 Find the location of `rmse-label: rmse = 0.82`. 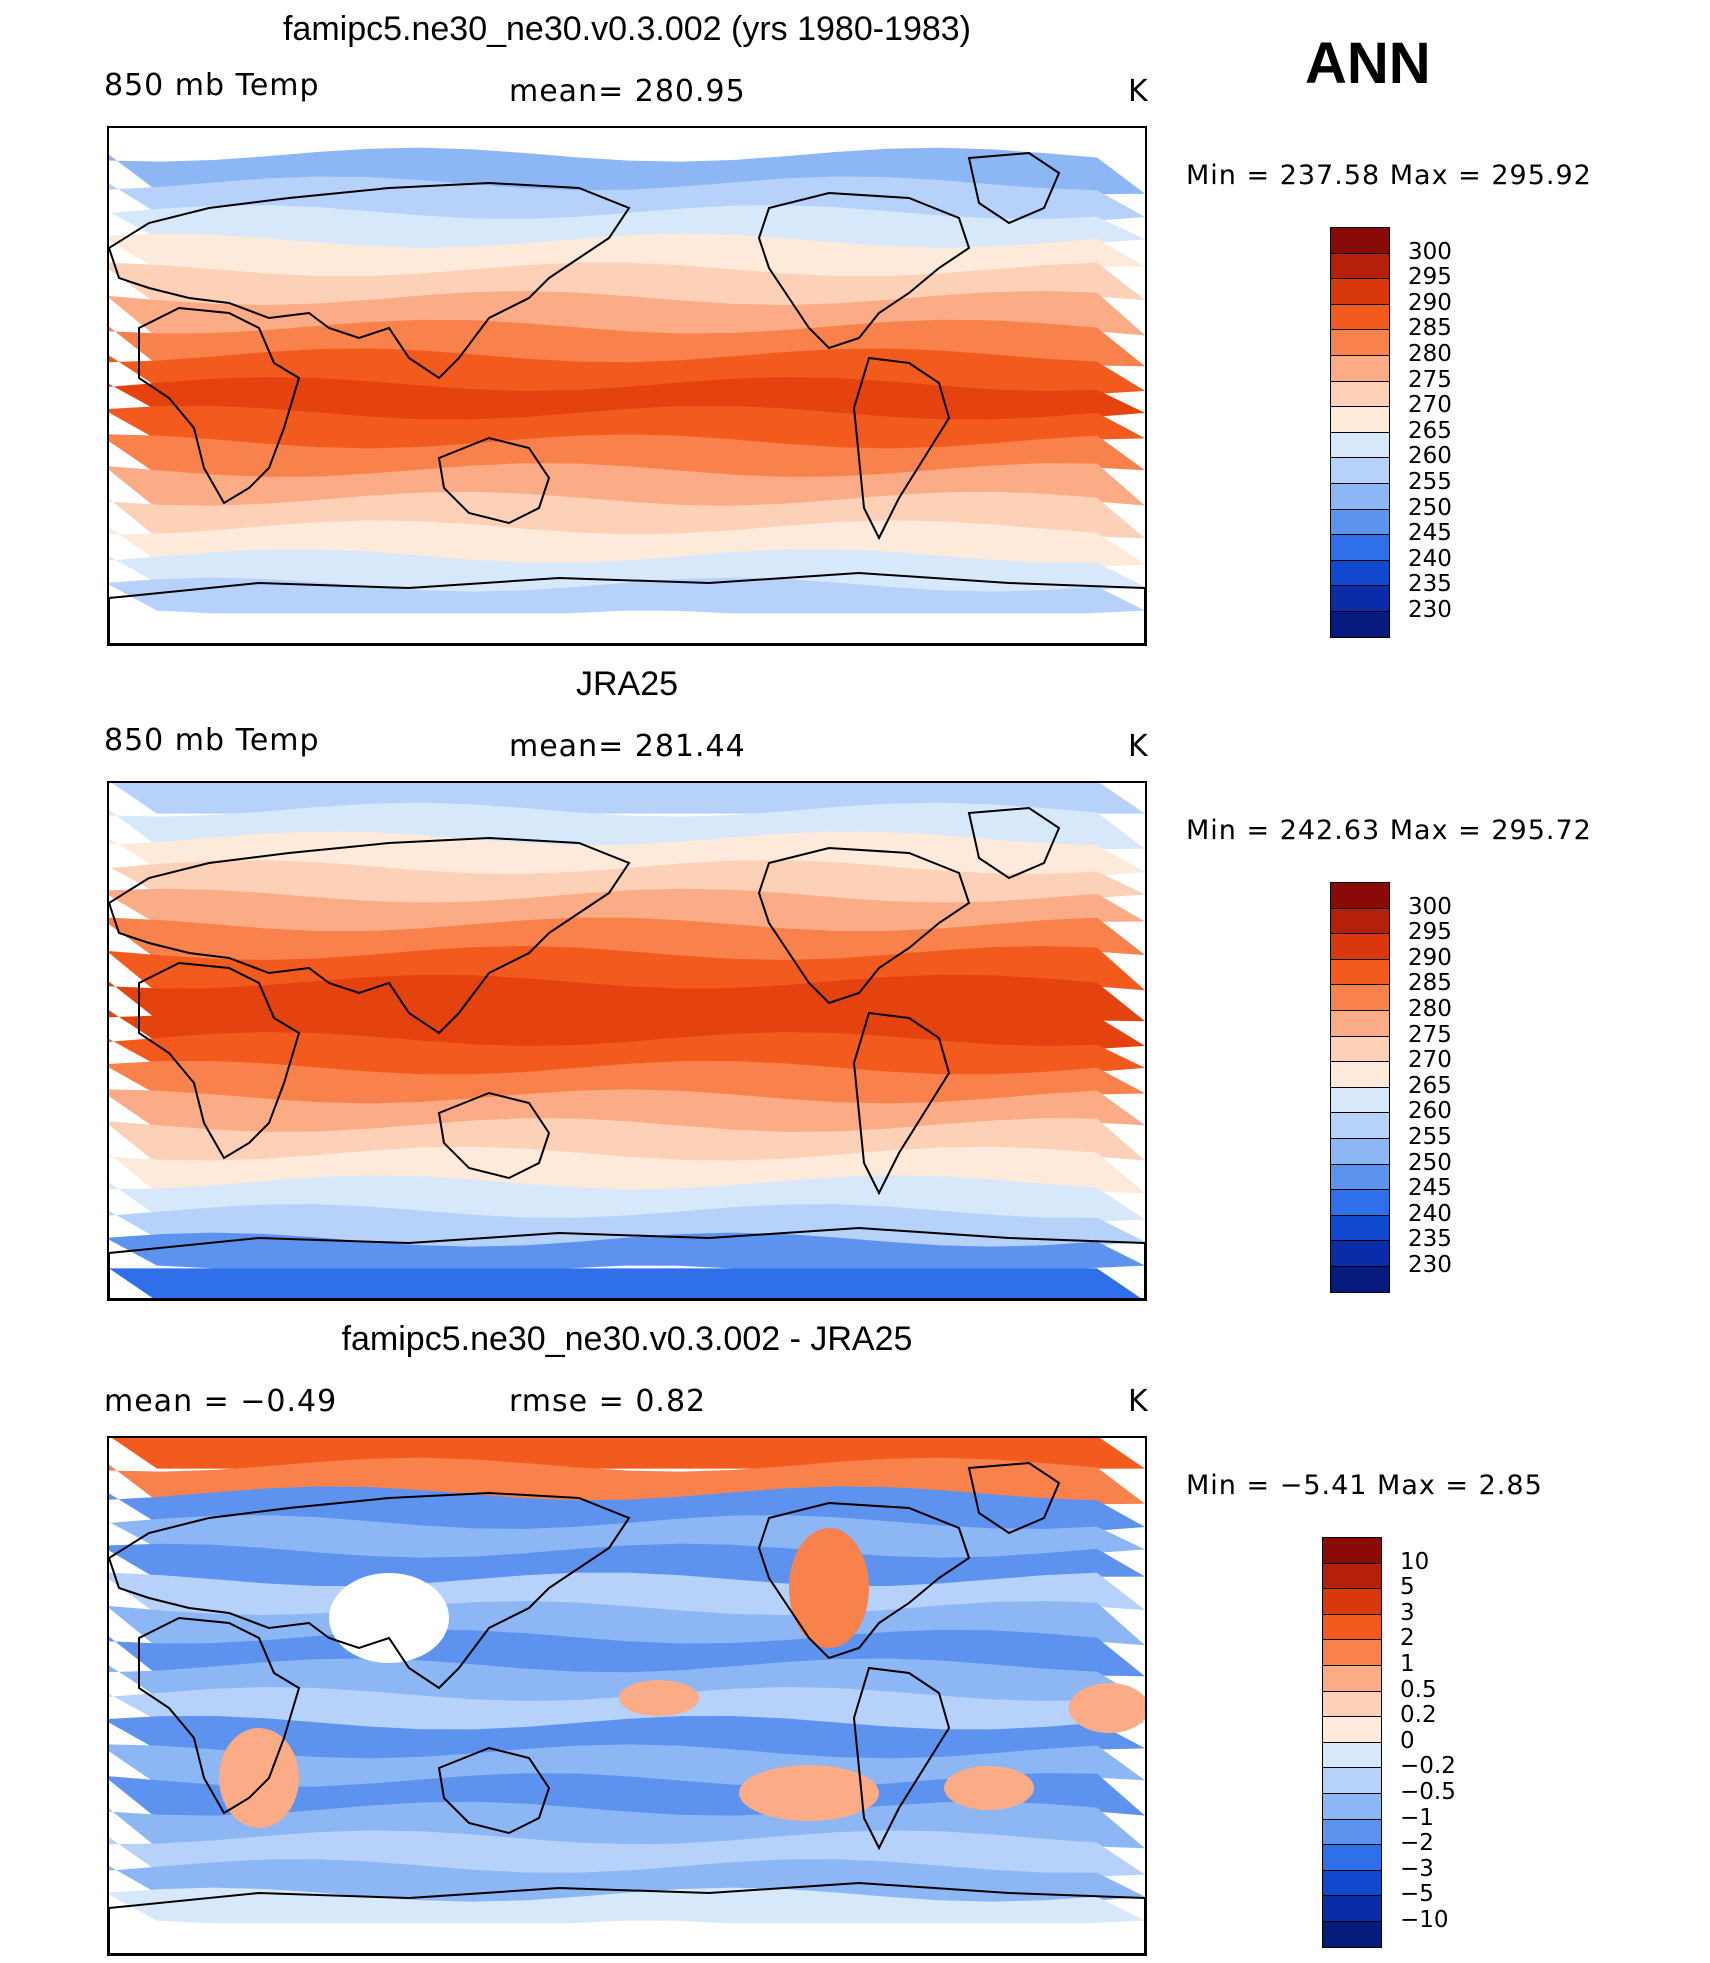

rmse-label: rmse = 0.82 is located at coordinates (608, 1401).